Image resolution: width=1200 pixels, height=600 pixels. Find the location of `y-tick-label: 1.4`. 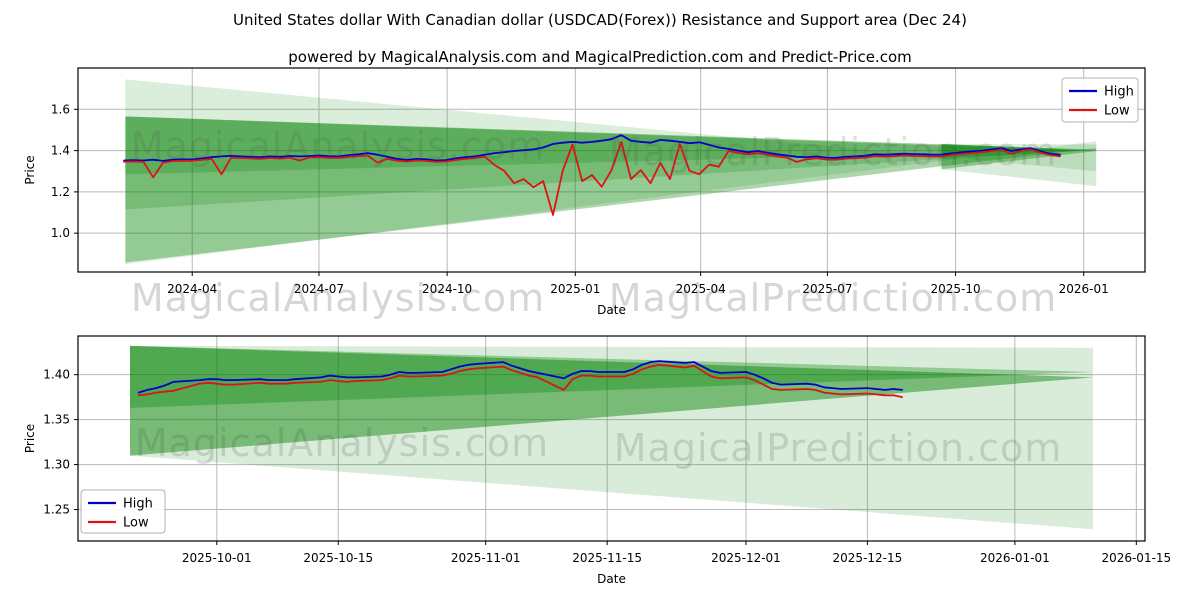

y-tick-label: 1.4 is located at coordinates (60, 151).